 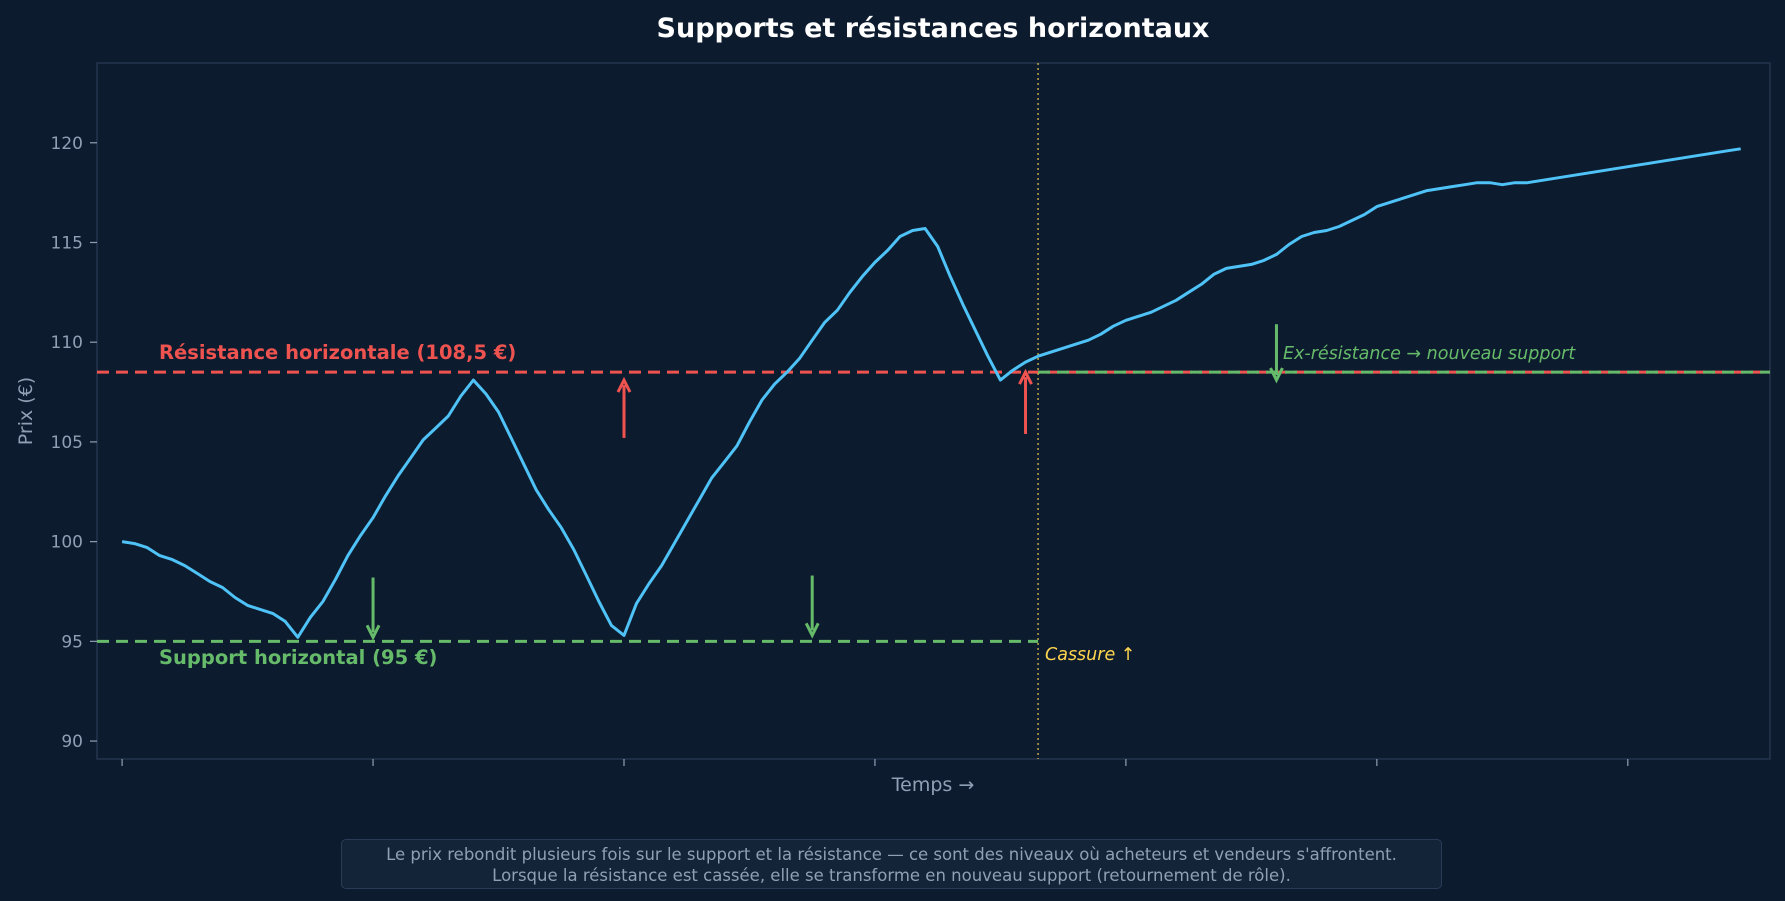 What do you see at coordinates (337, 352) in the screenshot?
I see `resistance-label: Résistance horizontale (108,5 €)` at bounding box center [337, 352].